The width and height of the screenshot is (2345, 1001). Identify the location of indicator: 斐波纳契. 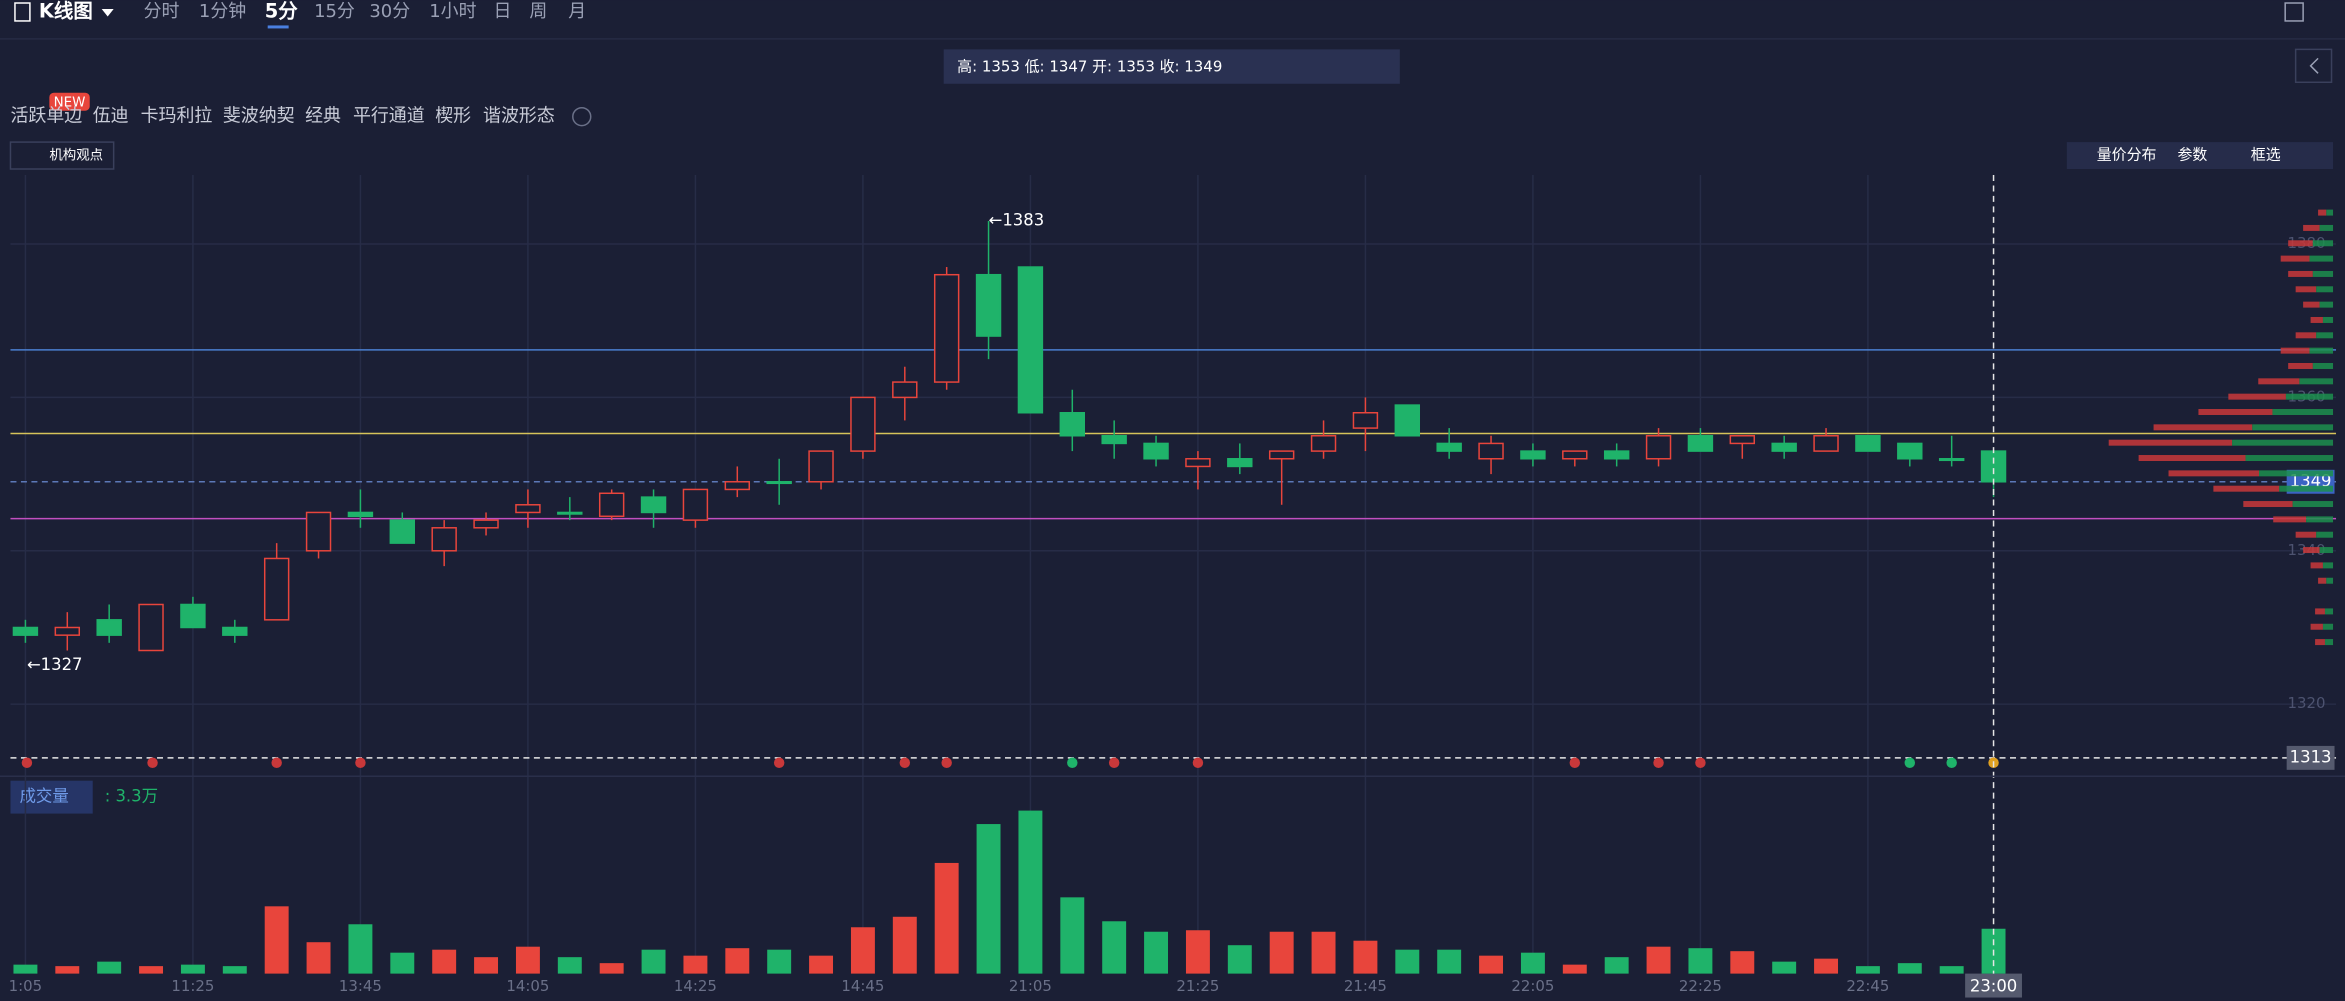
(259, 116).